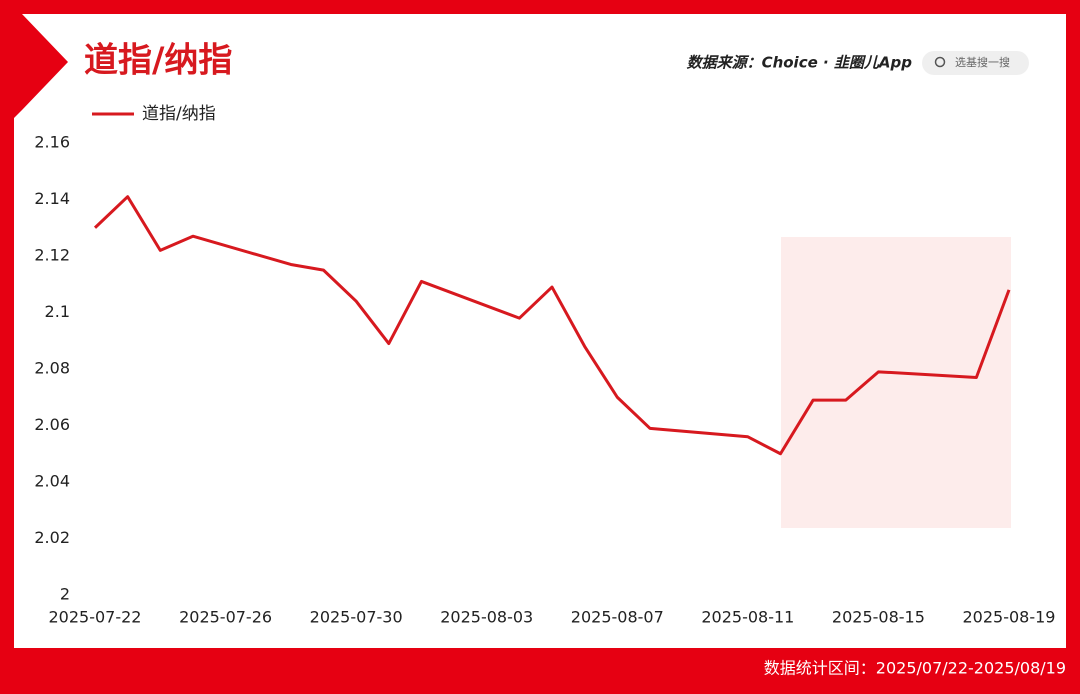  What do you see at coordinates (52, 142) in the screenshot?
I see `y-tick-label: 2.16` at bounding box center [52, 142].